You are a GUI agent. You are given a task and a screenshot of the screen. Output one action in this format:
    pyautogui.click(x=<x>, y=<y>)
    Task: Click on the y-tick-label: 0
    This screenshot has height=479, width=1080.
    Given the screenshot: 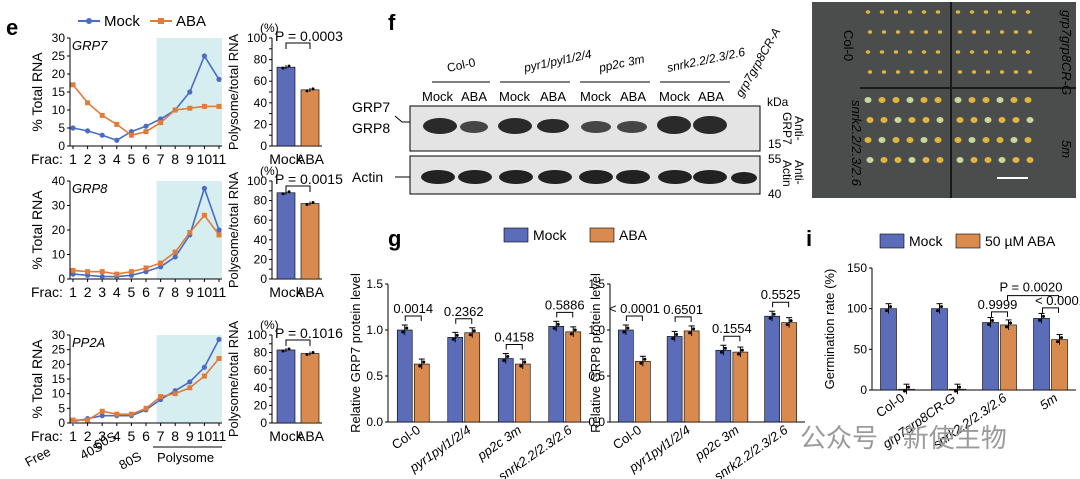 What is the action you would take?
    pyautogui.click(x=61, y=279)
    